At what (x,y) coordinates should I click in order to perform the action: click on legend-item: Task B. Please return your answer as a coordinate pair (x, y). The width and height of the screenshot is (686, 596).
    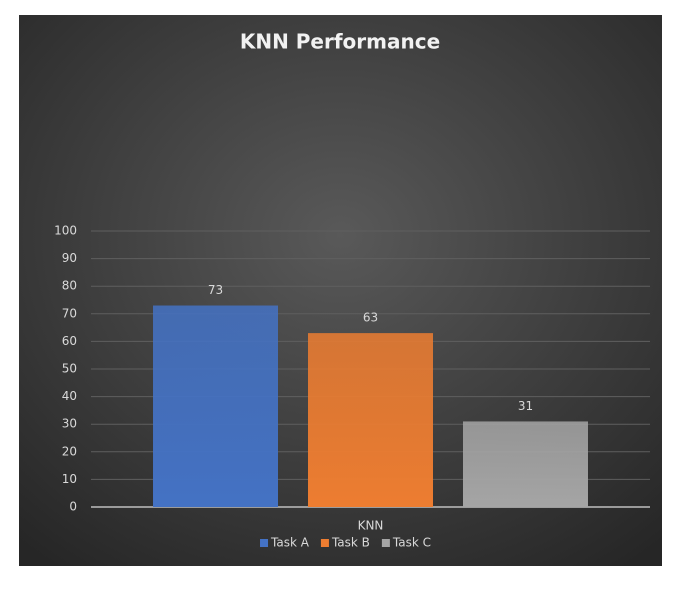
    Looking at the image, I should click on (345, 543).